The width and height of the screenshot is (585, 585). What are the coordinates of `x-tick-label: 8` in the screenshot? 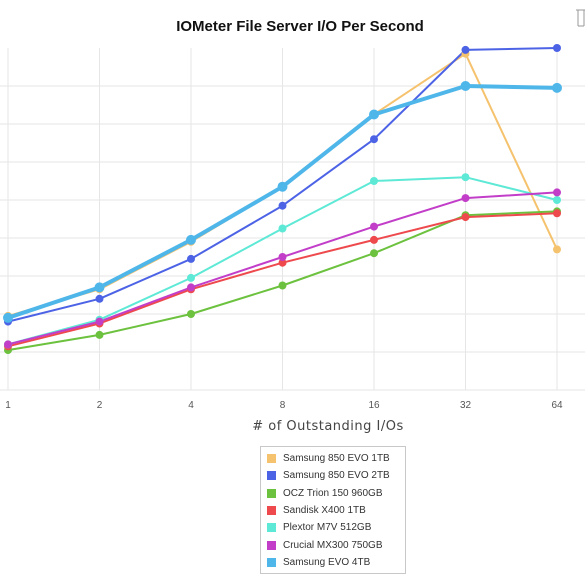 It's located at (283, 405).